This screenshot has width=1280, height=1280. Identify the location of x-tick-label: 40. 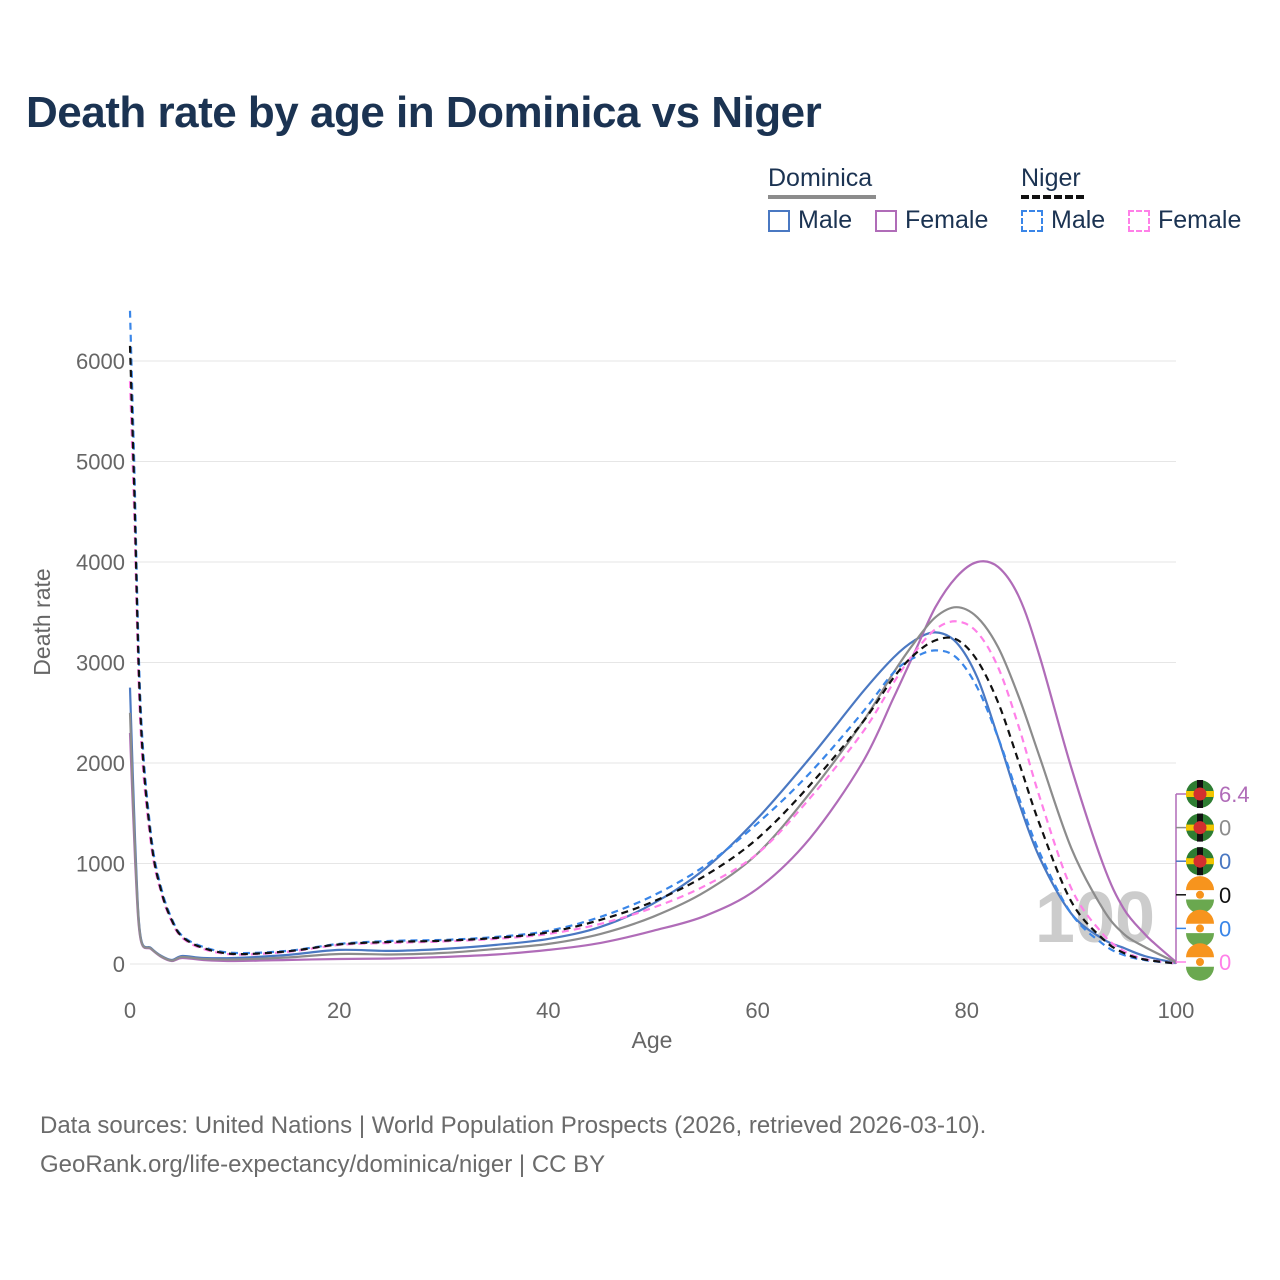
(548, 1010).